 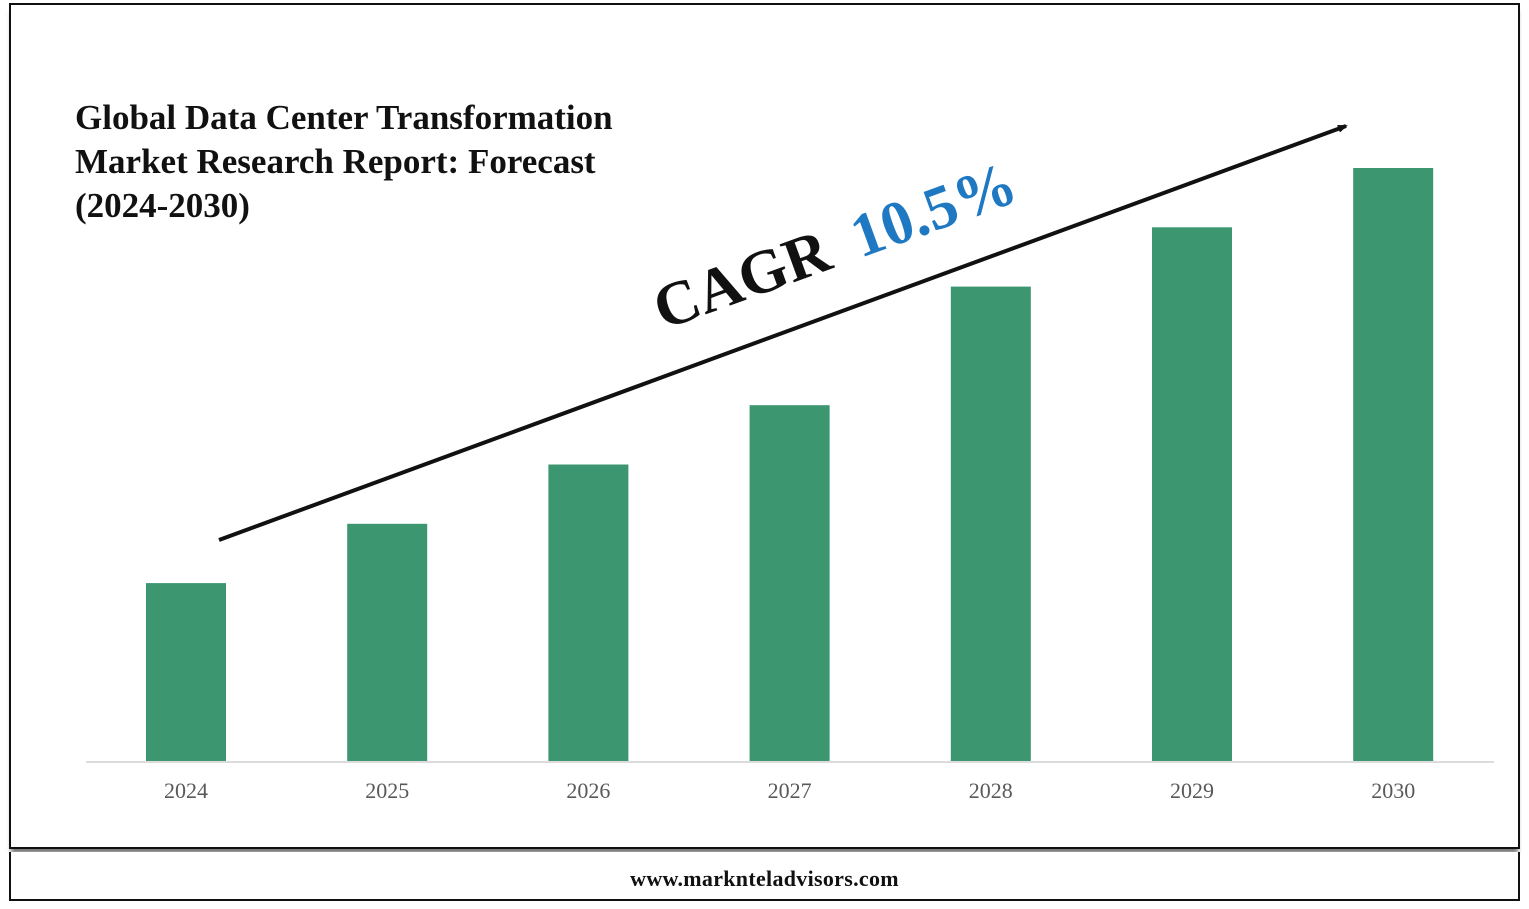 What do you see at coordinates (588, 612) in the screenshot?
I see `bar-2026` at bounding box center [588, 612].